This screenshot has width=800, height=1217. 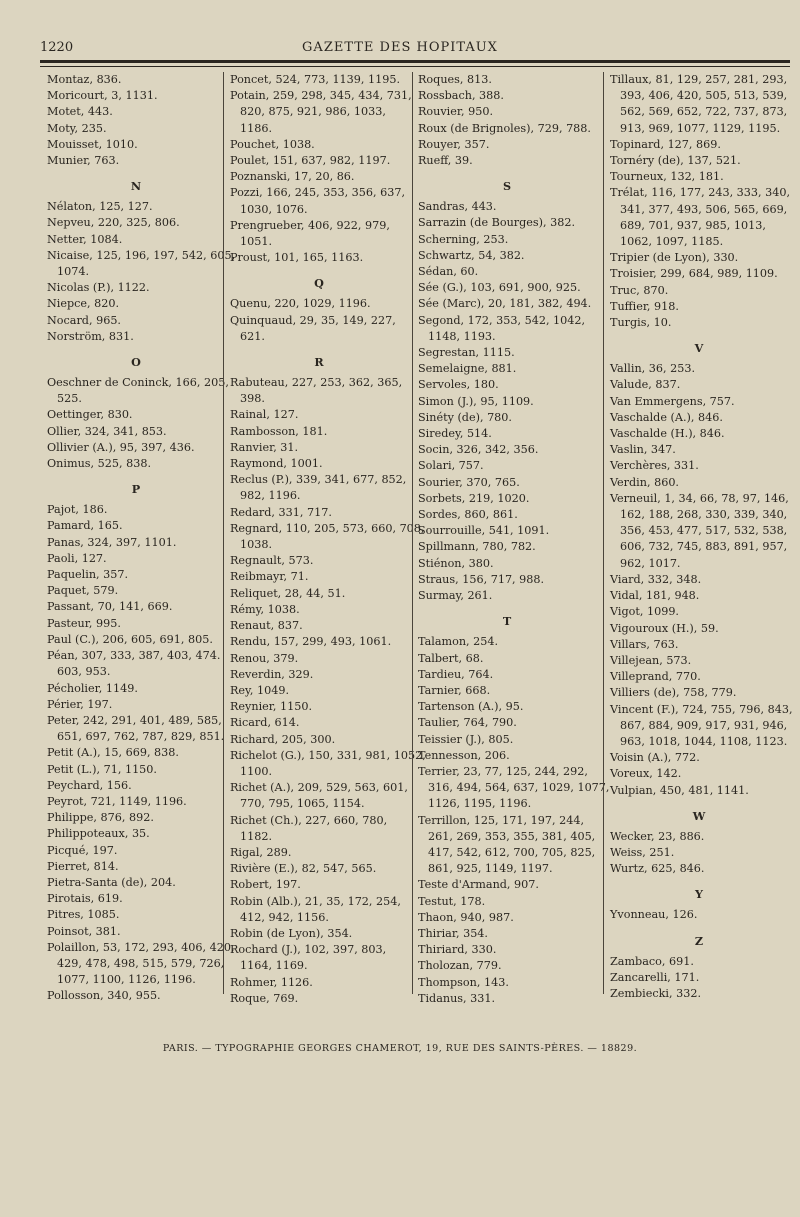 I want to click on index-entry: Wecker, 23, 886., so click(x=699, y=837).